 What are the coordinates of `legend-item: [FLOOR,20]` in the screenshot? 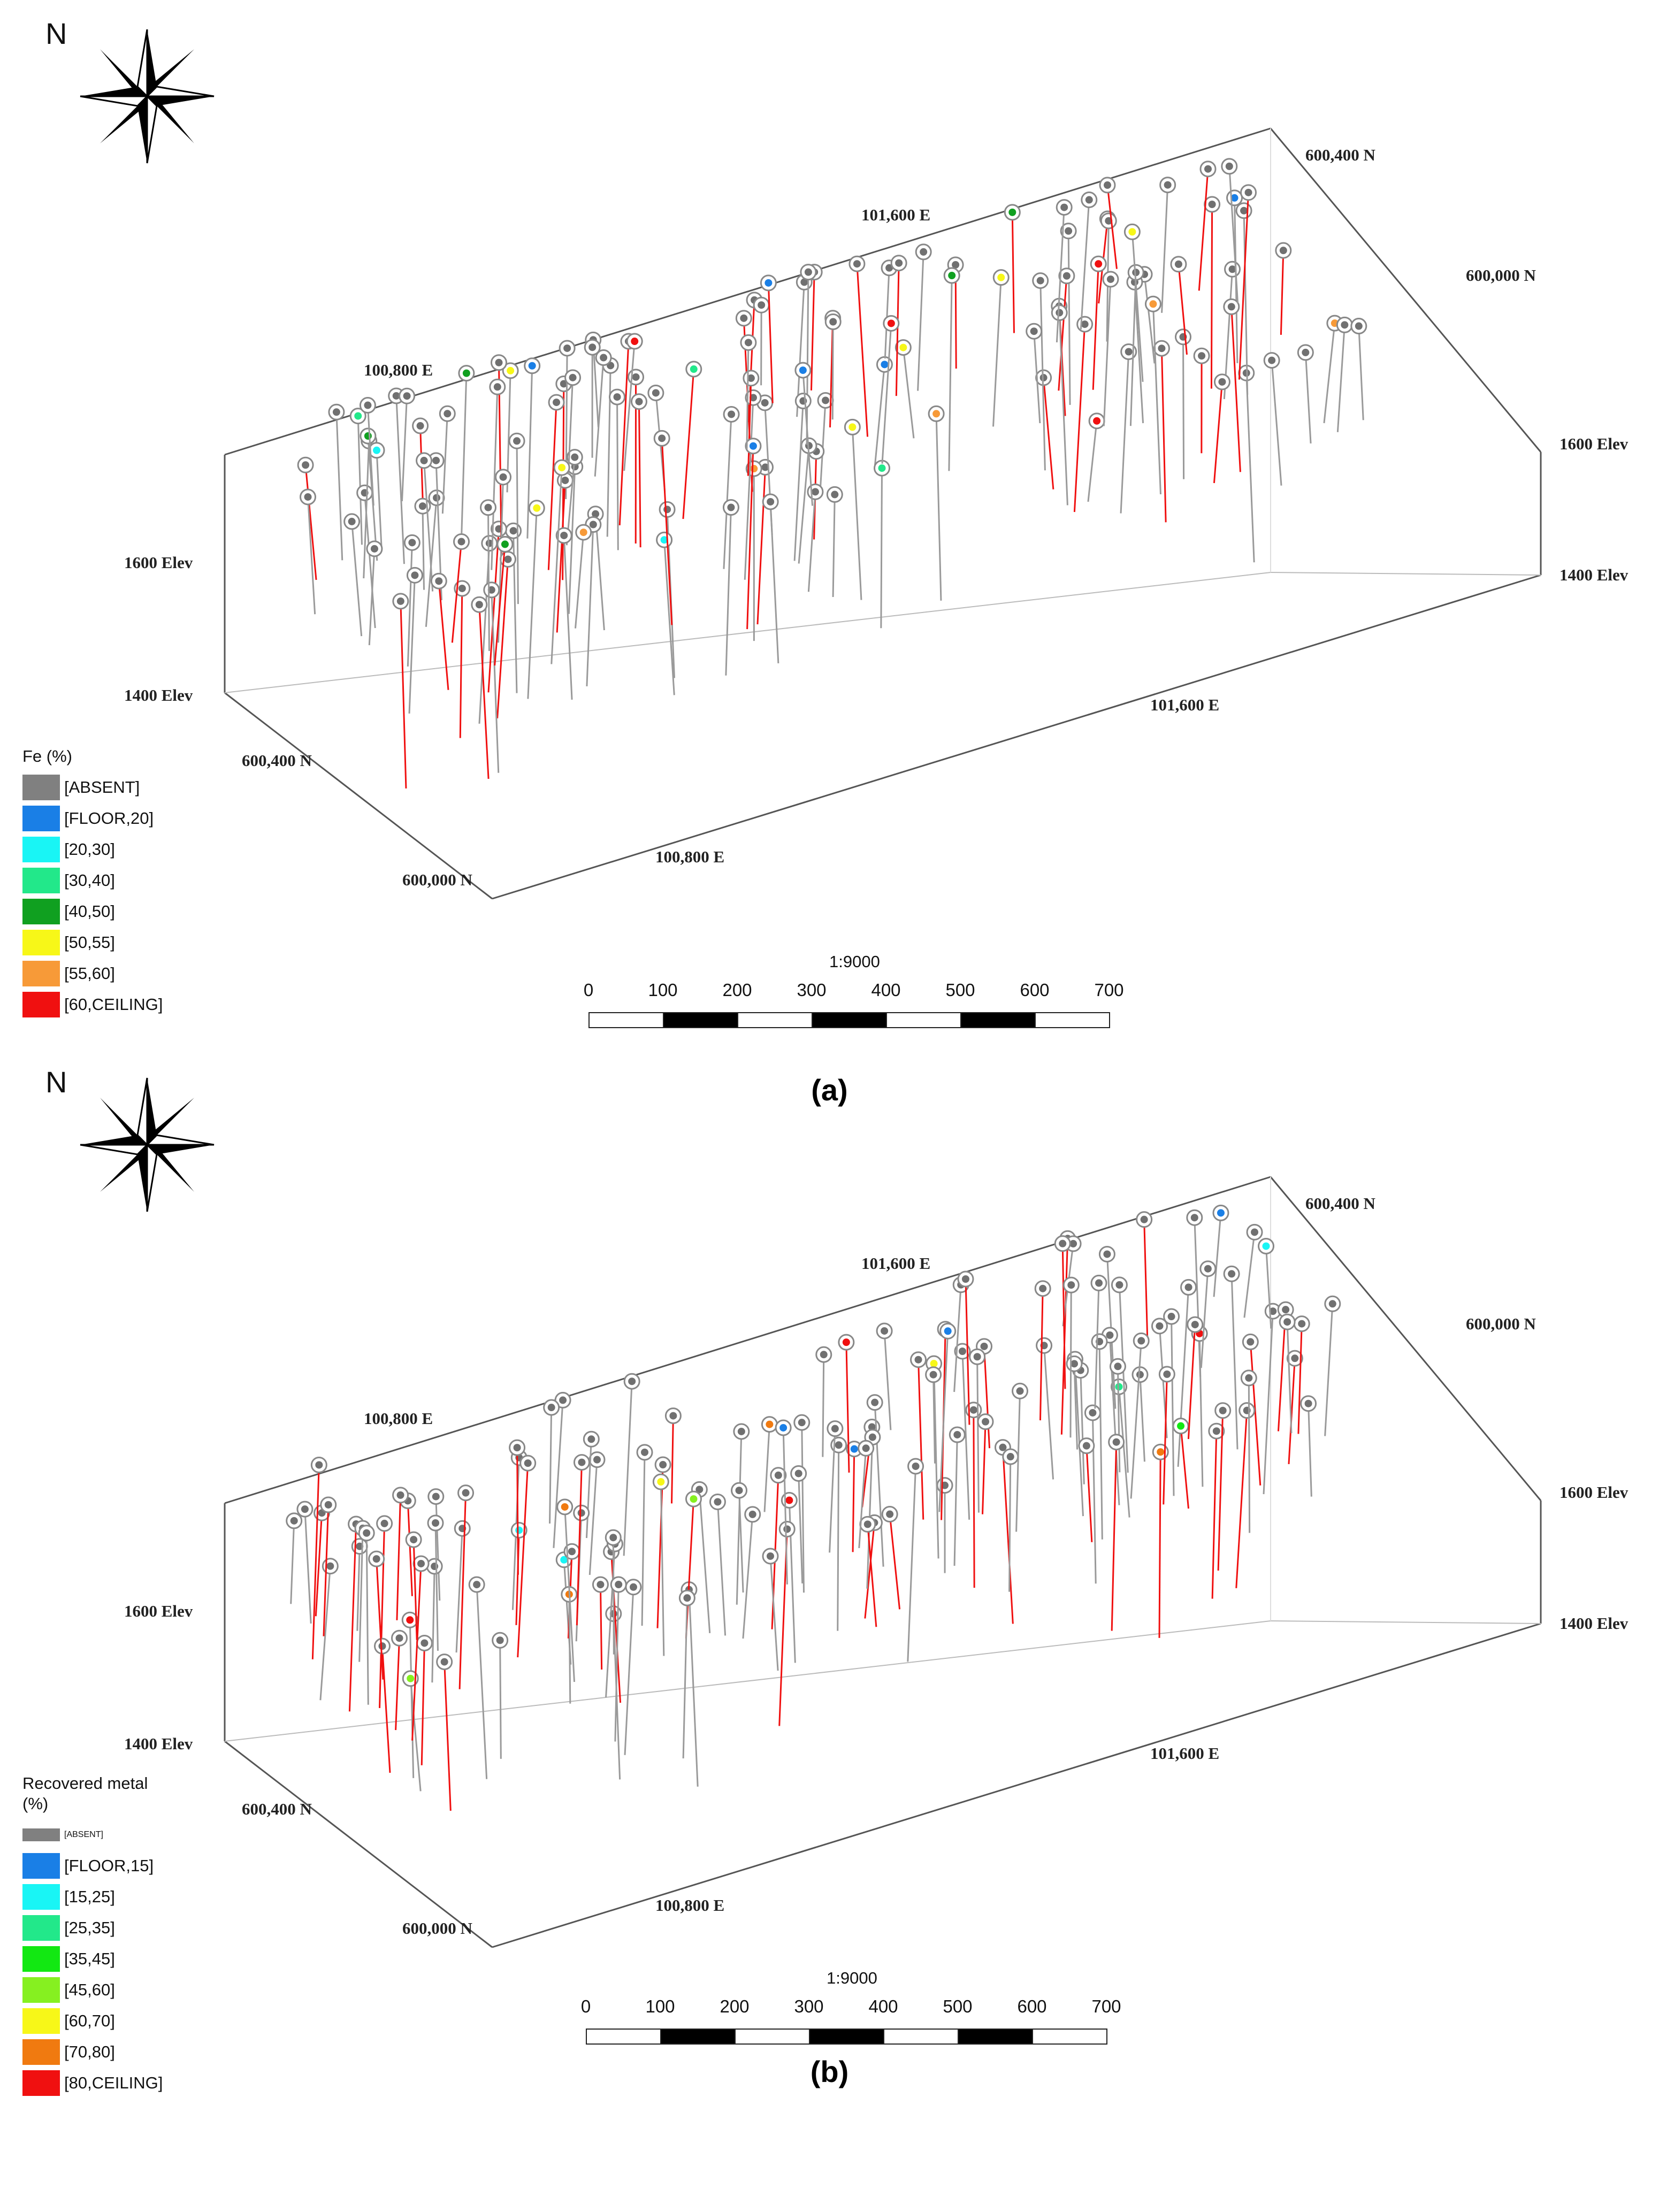 It's located at (92, 819).